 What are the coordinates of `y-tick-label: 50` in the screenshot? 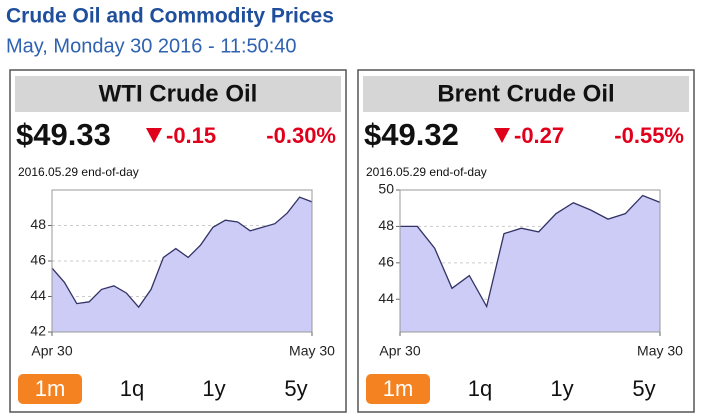 It's located at (386, 189).